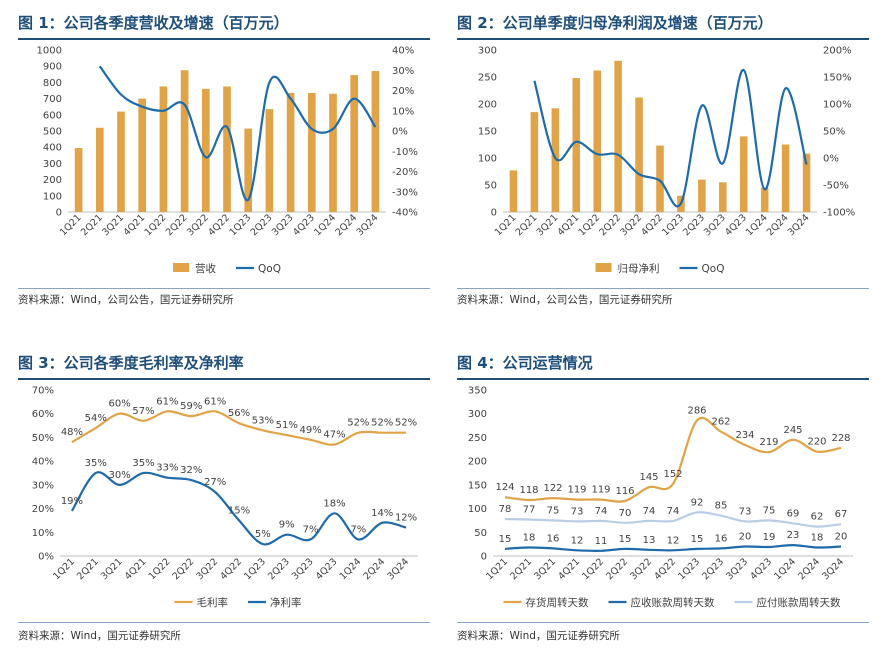 This screenshot has height=667, width=887. Describe the element at coordinates (286, 602) in the screenshot. I see `legend-label: 净利率` at that location.